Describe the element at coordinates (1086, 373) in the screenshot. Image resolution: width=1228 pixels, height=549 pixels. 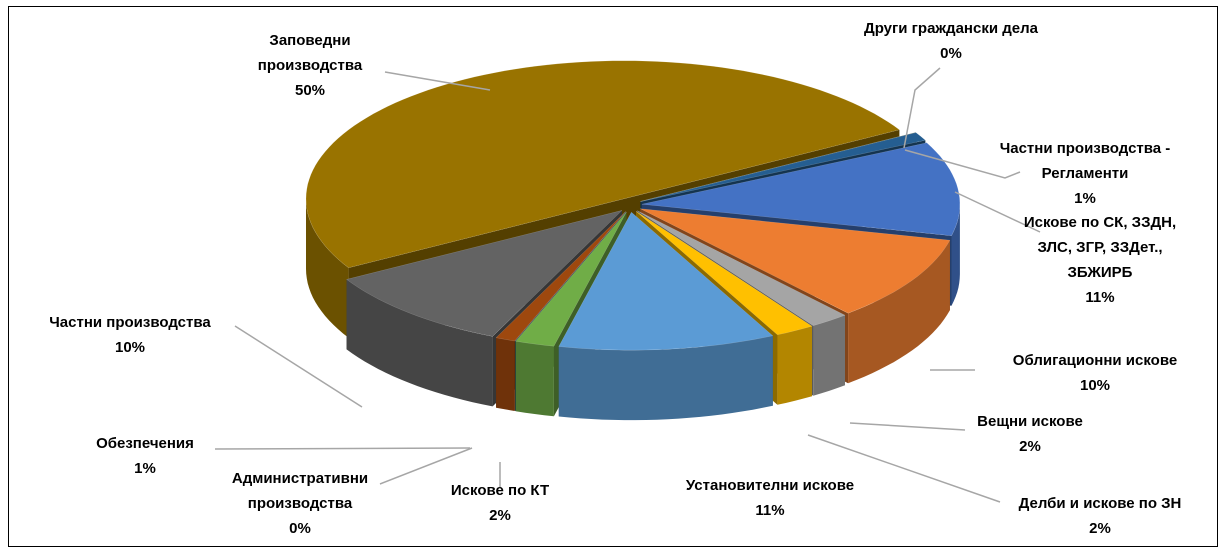
I see `data-label: Облигационни искове 10%` at that location.